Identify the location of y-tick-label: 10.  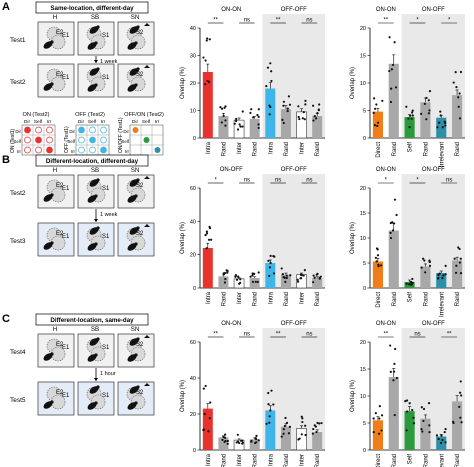
(193, 112).